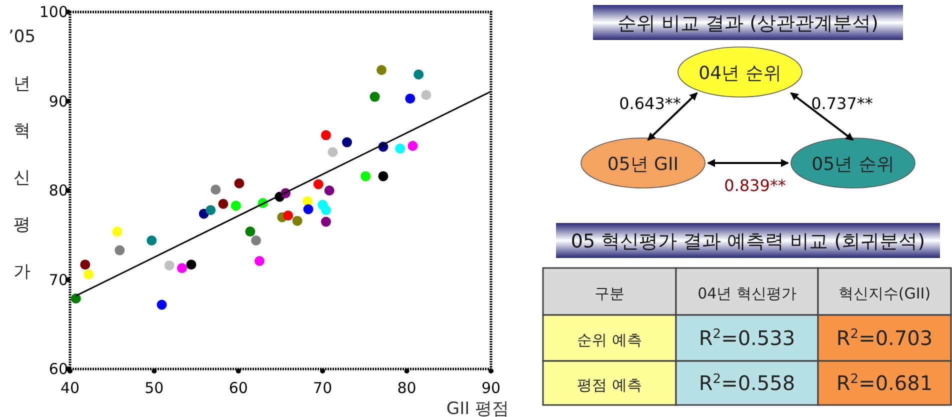 The image size is (952, 417). What do you see at coordinates (477, 408) in the screenshot?
I see `x-axis-title: GII 평점` at bounding box center [477, 408].